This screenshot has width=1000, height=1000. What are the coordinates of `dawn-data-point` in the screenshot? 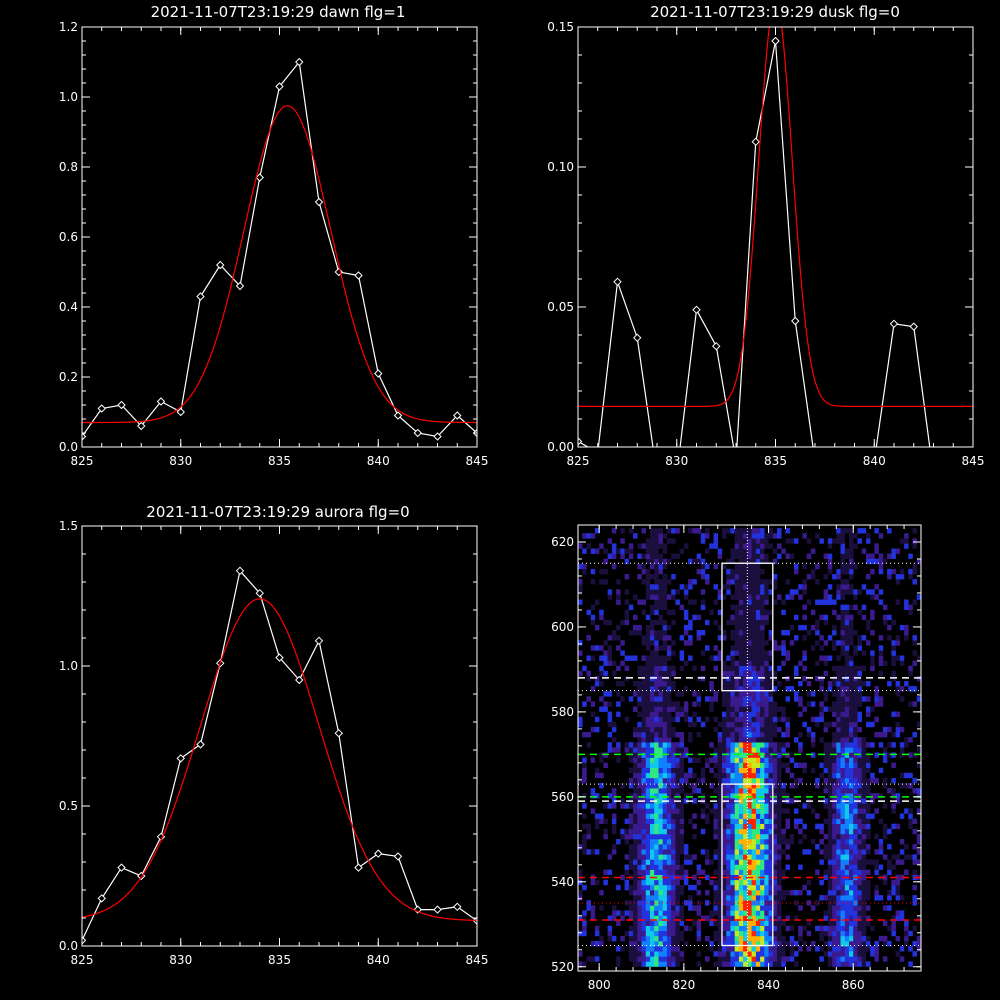 It's located at (398, 415).